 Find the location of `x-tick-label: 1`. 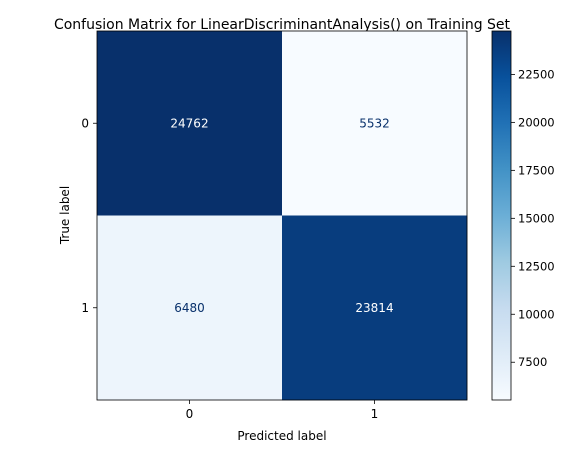

x-tick-label: 1 is located at coordinates (375, 414).